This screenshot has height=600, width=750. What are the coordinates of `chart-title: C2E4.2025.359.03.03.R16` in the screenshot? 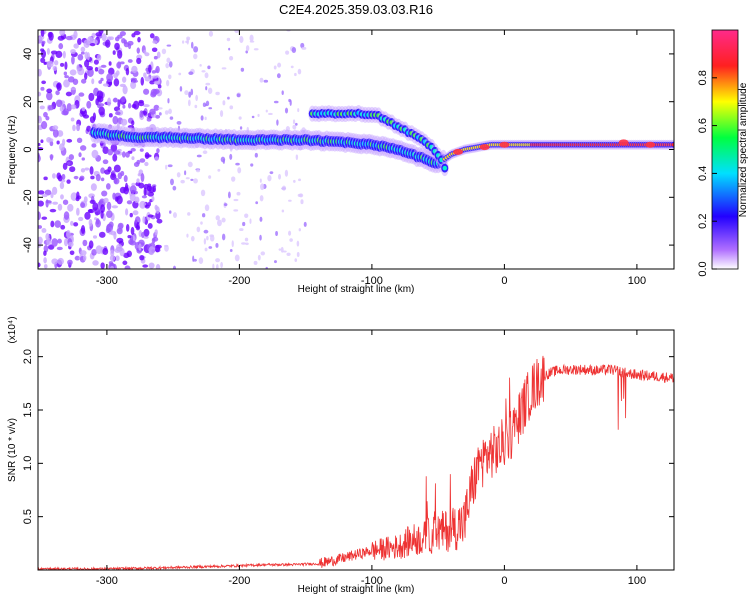 It's located at (356, 9).